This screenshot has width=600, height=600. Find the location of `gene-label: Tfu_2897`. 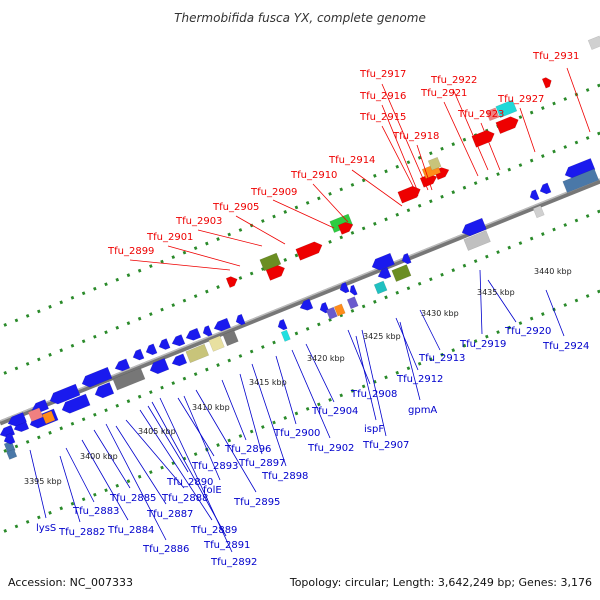

gene-label: Tfu_2897 is located at coordinates (261, 463).